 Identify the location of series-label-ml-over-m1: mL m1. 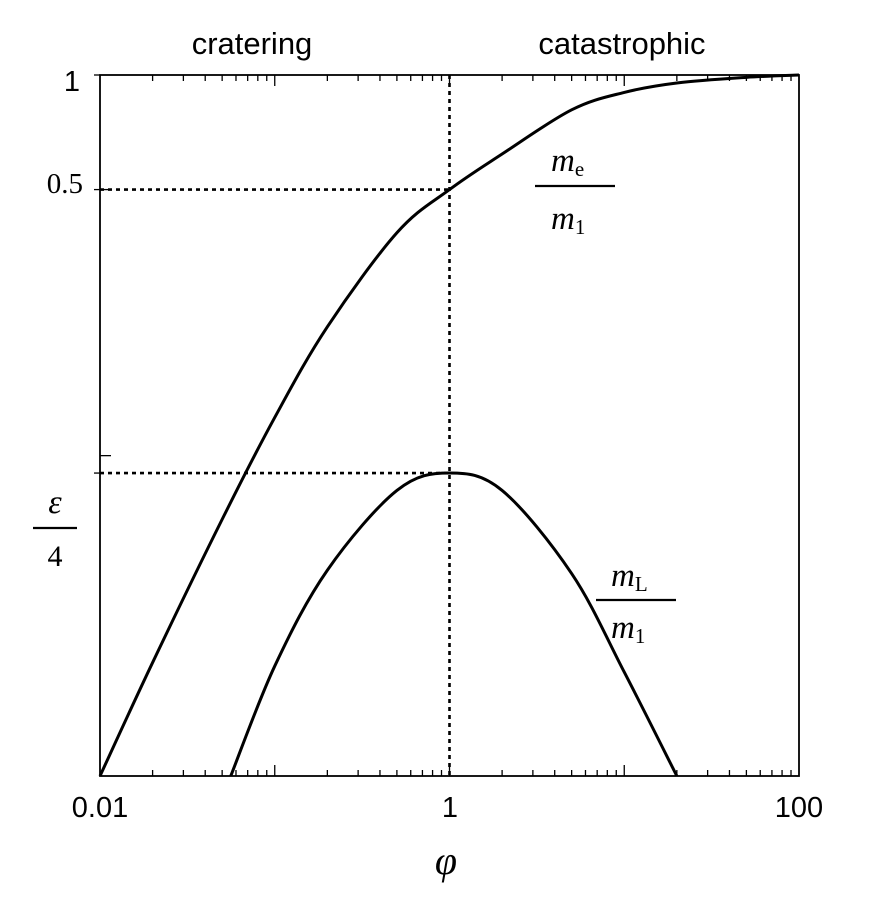
(636, 603).